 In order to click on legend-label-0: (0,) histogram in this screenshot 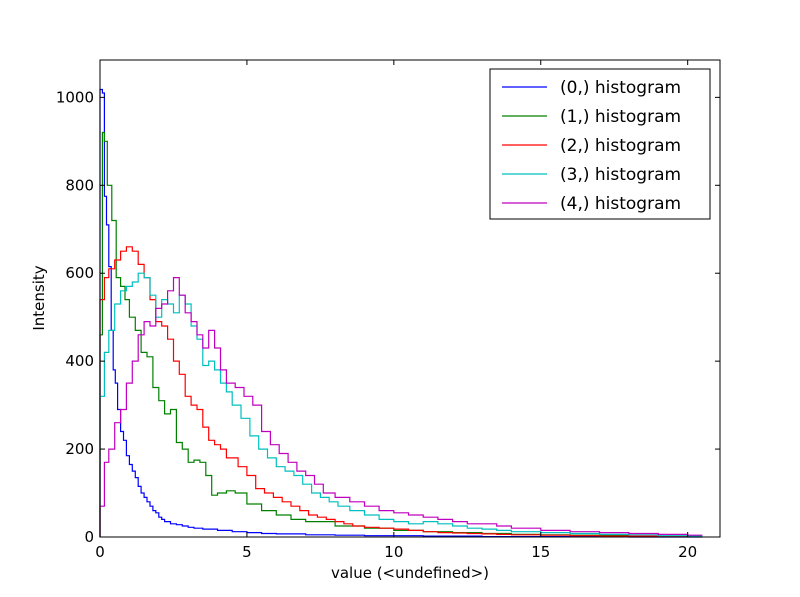, I will do `click(620, 88)`.